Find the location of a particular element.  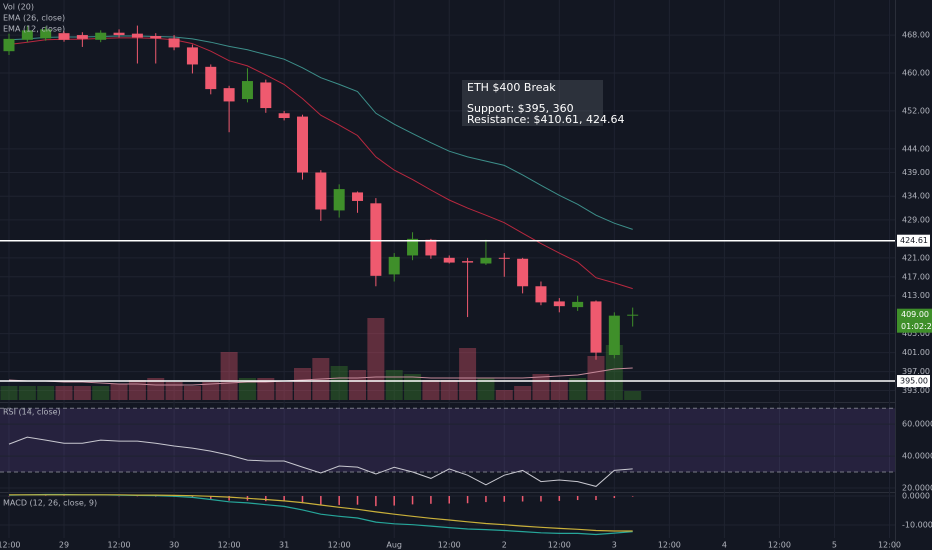

countdown-label: 01:02:25 is located at coordinates (916, 326).